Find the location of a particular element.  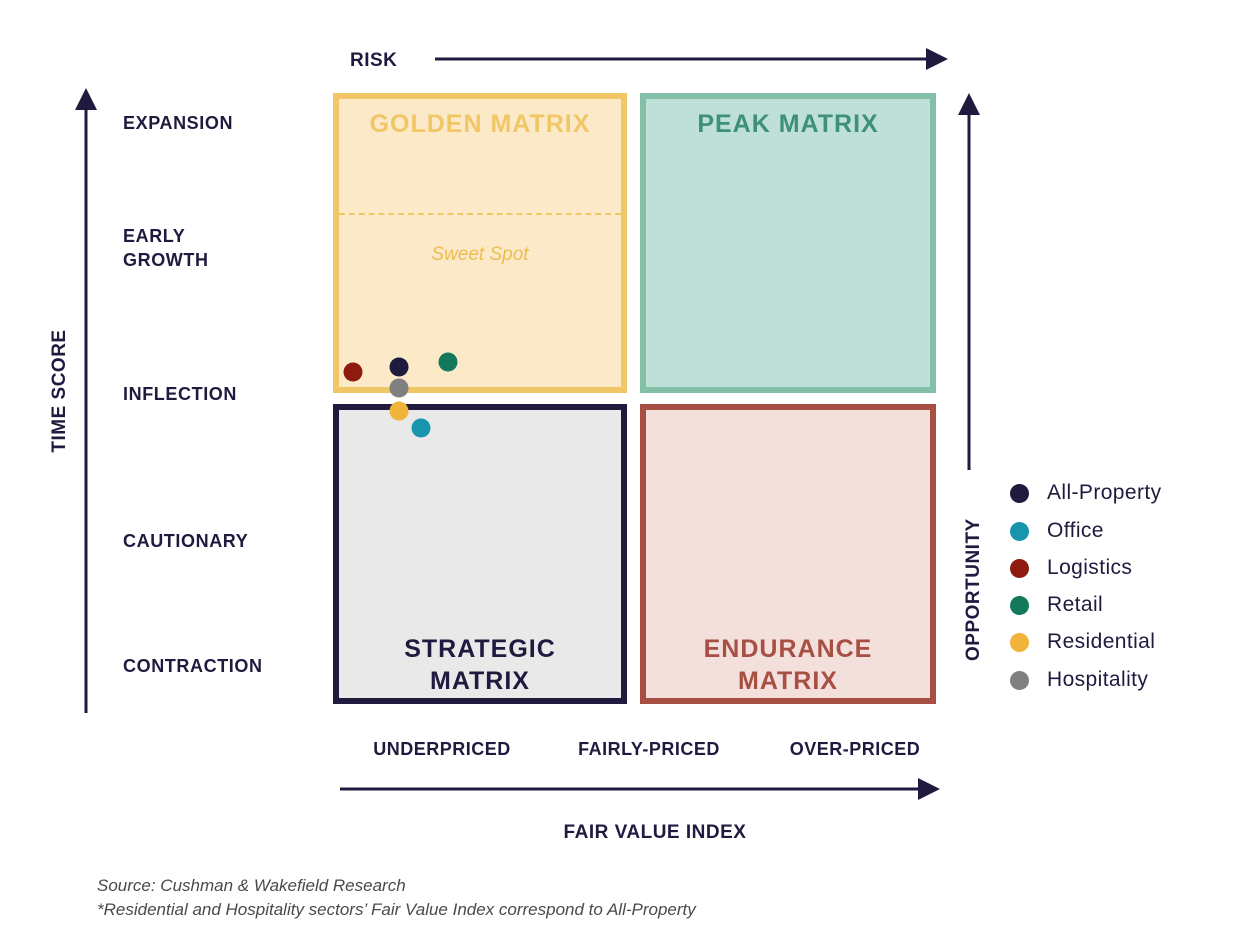

legend-dot-logistics is located at coordinates (1019, 568).